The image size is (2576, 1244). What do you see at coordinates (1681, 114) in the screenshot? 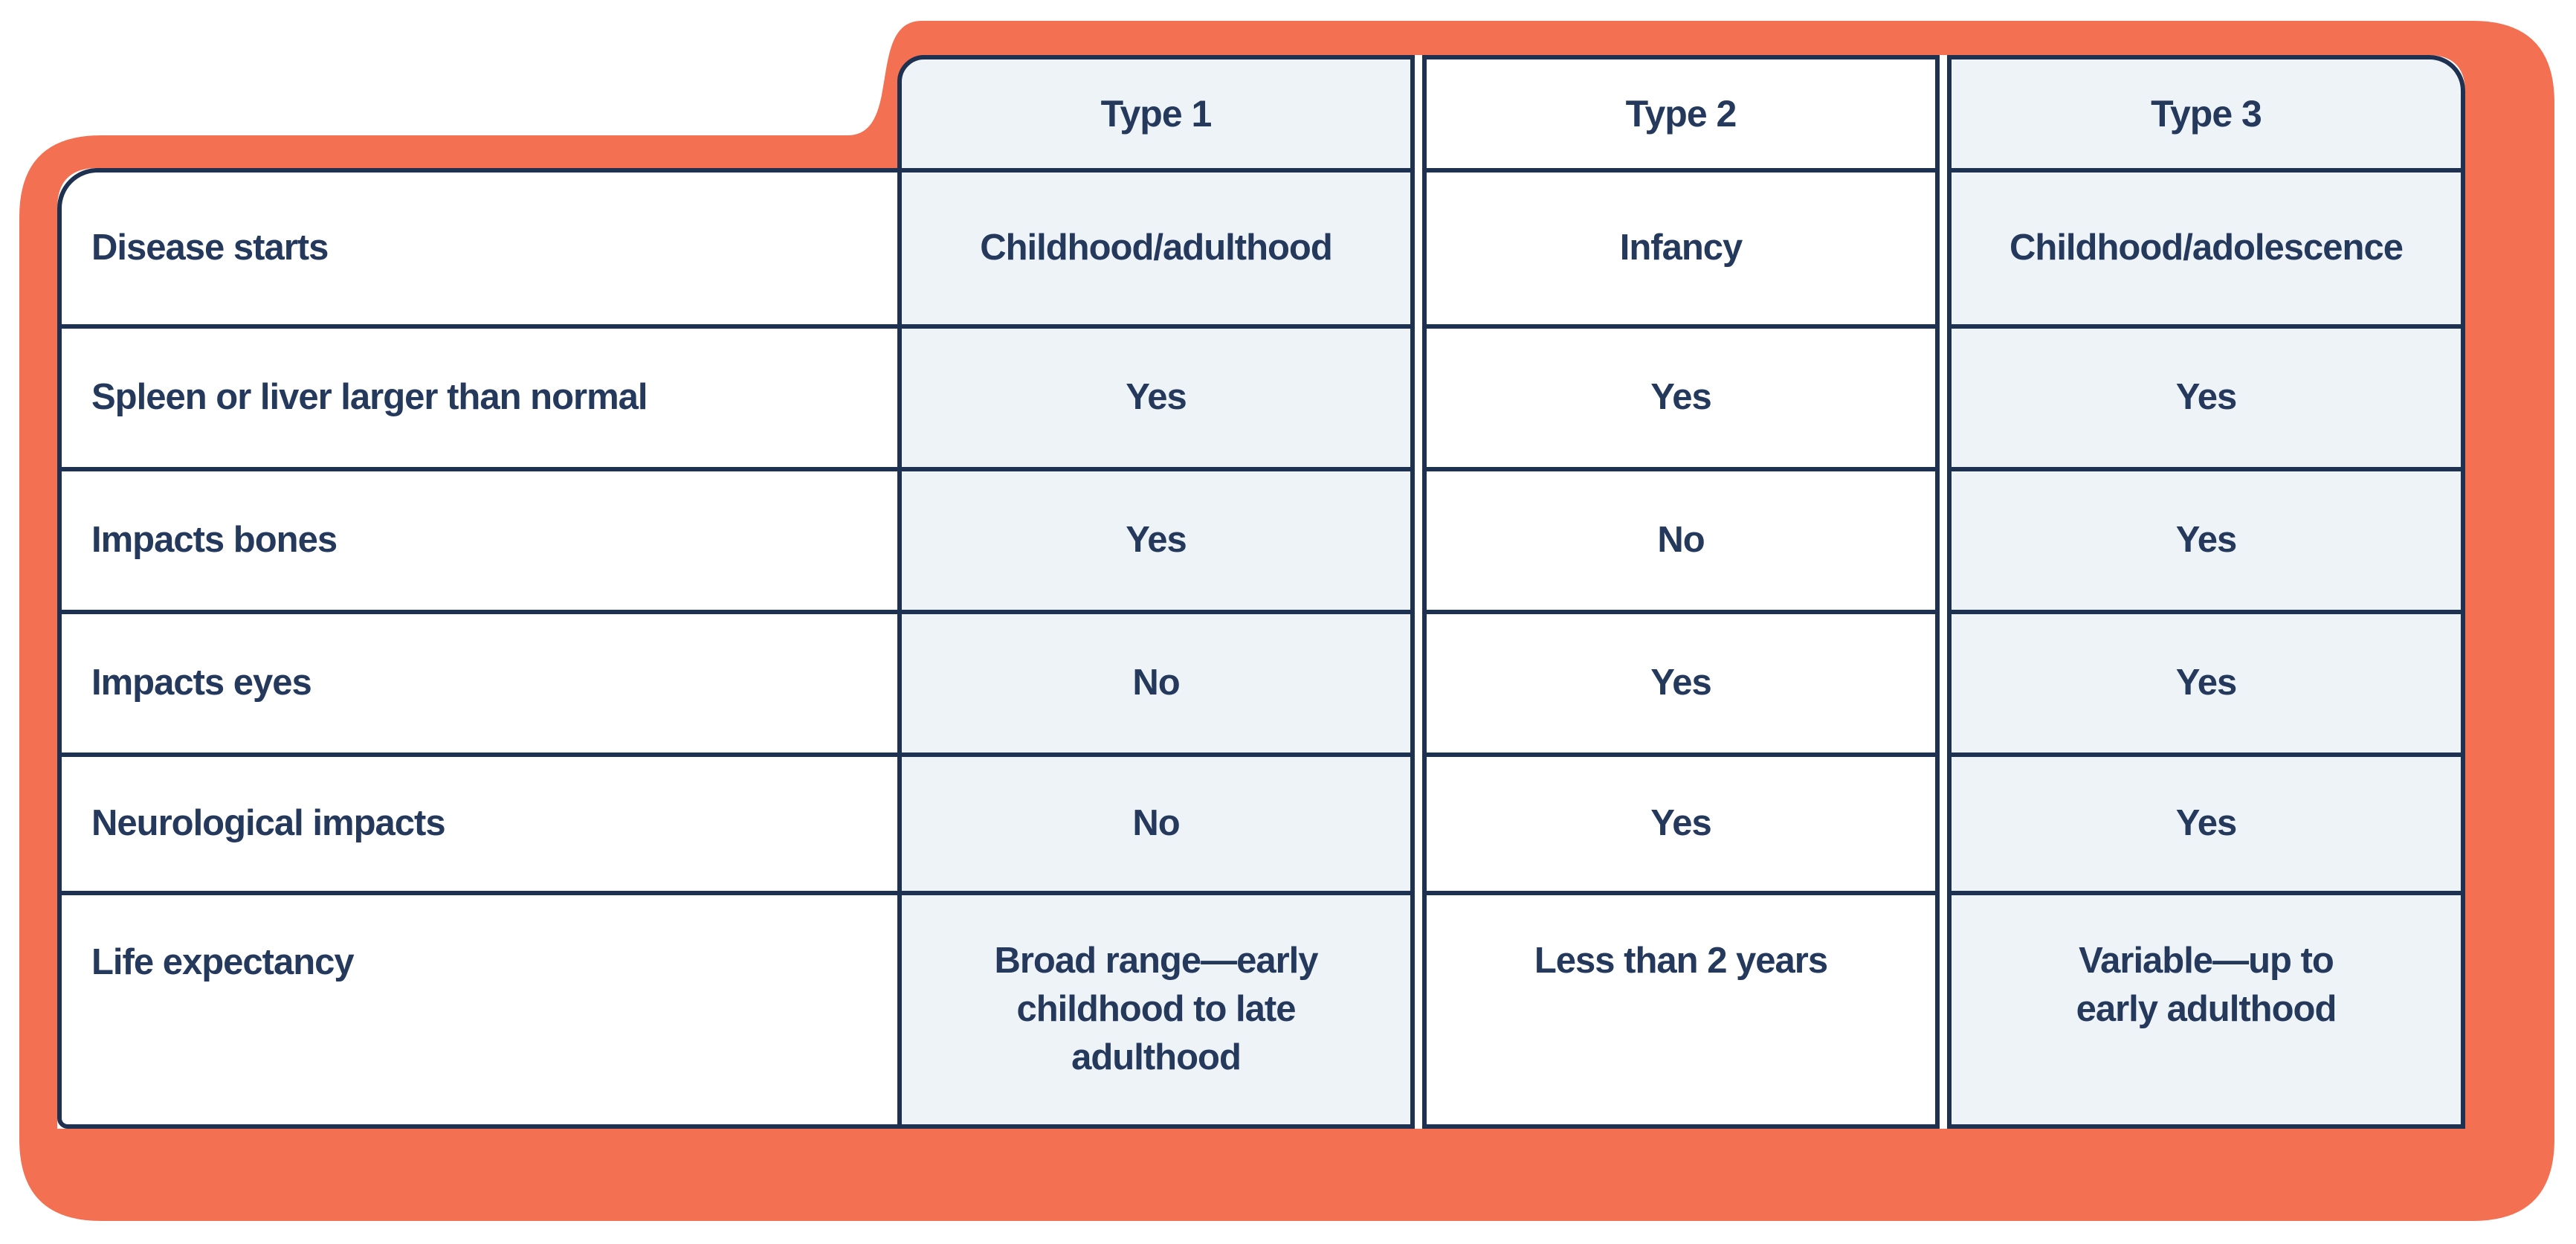
I see `column-header: Type 2` at bounding box center [1681, 114].